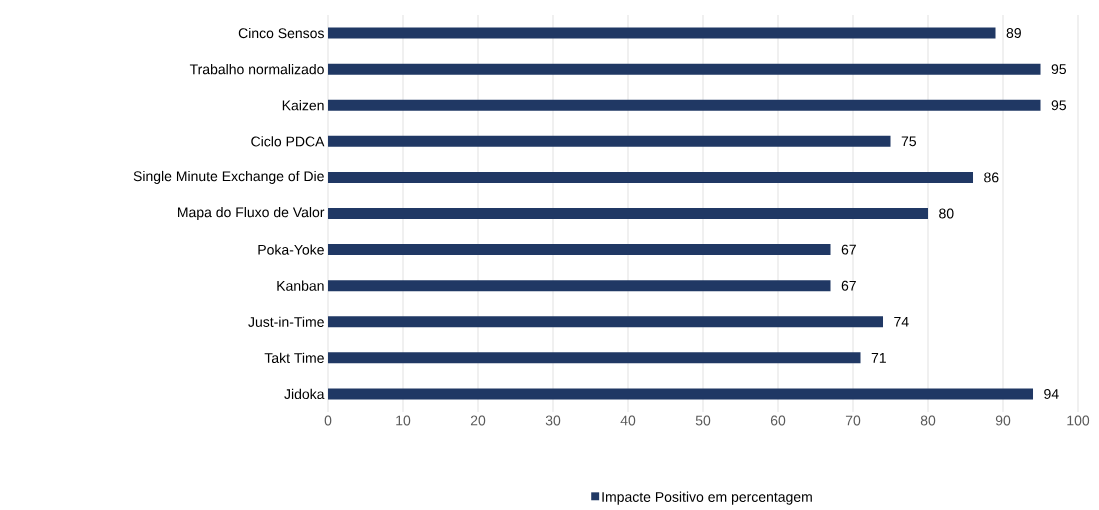 The image size is (1099, 510). What do you see at coordinates (256, 69) in the screenshot?
I see `y-tick-label: Trabalho normalizado` at bounding box center [256, 69].